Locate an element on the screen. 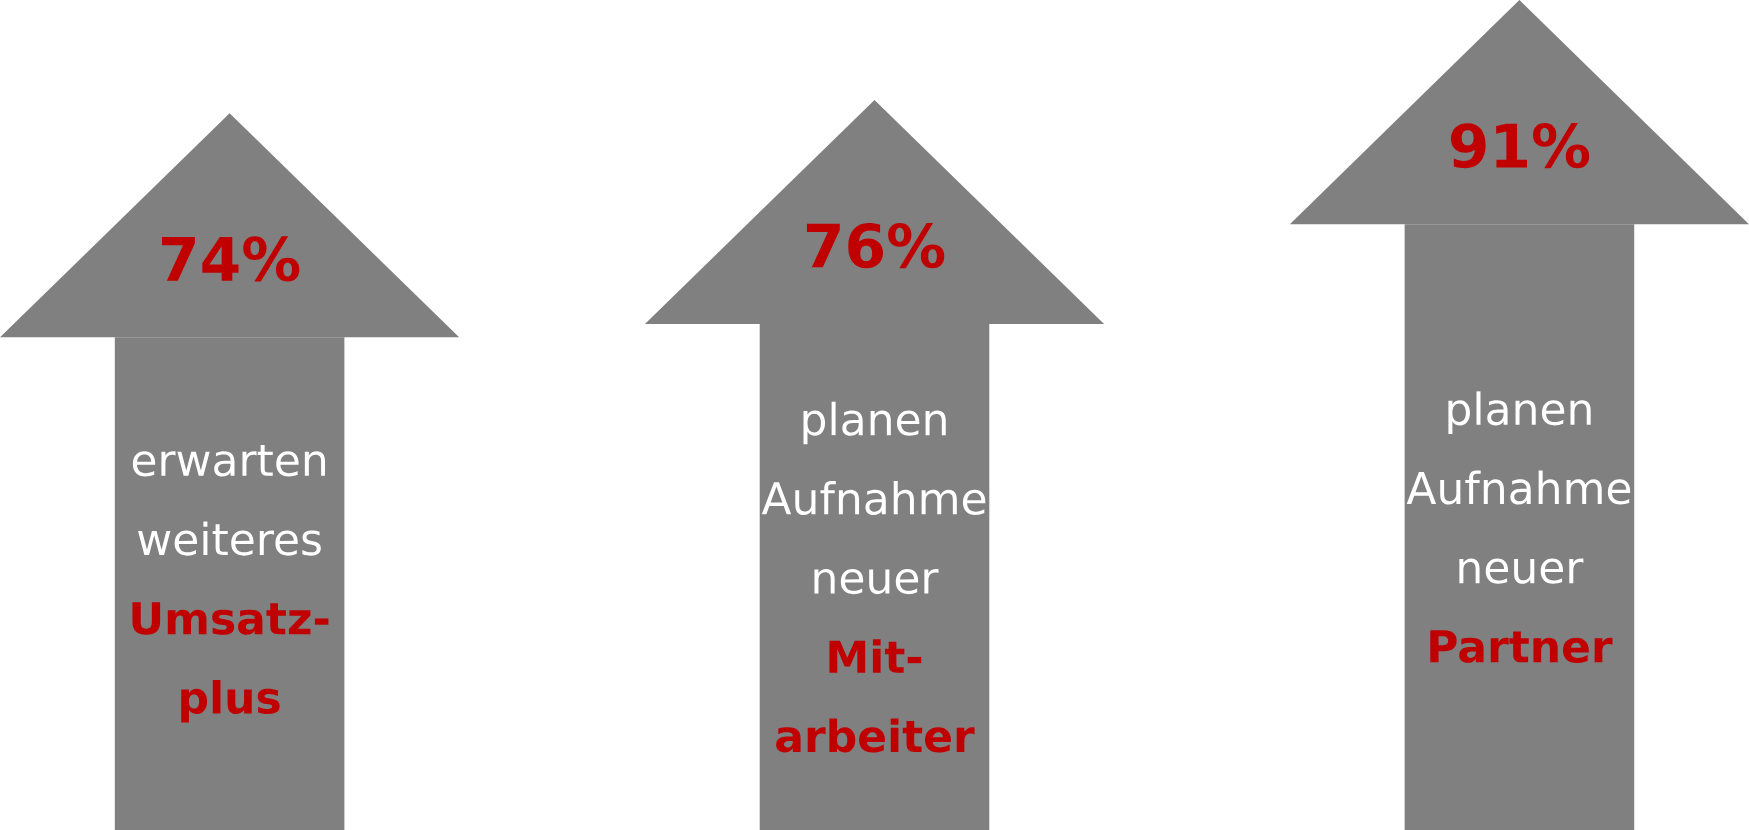  data-label: 76% is located at coordinates (875, 245).